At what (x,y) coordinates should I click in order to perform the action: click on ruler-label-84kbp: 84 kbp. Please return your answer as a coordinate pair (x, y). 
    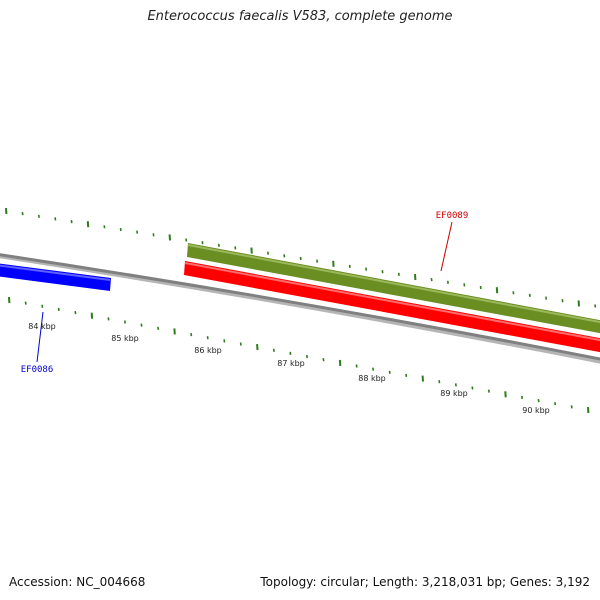
    Looking at the image, I should click on (42, 326).